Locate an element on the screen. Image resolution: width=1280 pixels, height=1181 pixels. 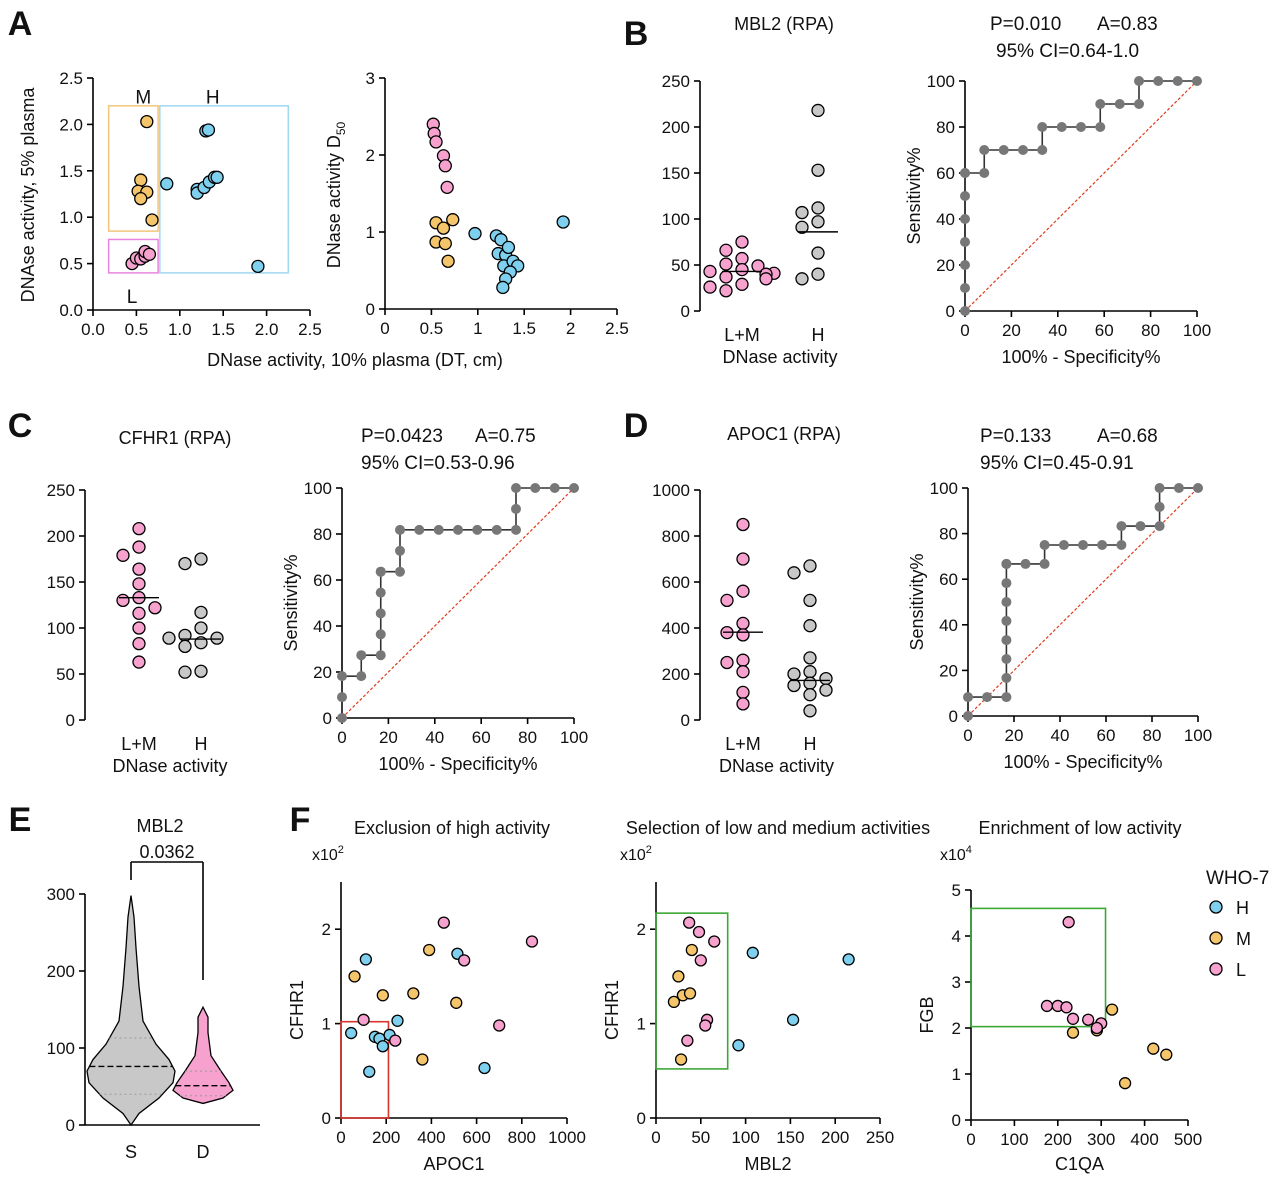
F2-y-tick-label: 0 is located at coordinates (641, 1118).